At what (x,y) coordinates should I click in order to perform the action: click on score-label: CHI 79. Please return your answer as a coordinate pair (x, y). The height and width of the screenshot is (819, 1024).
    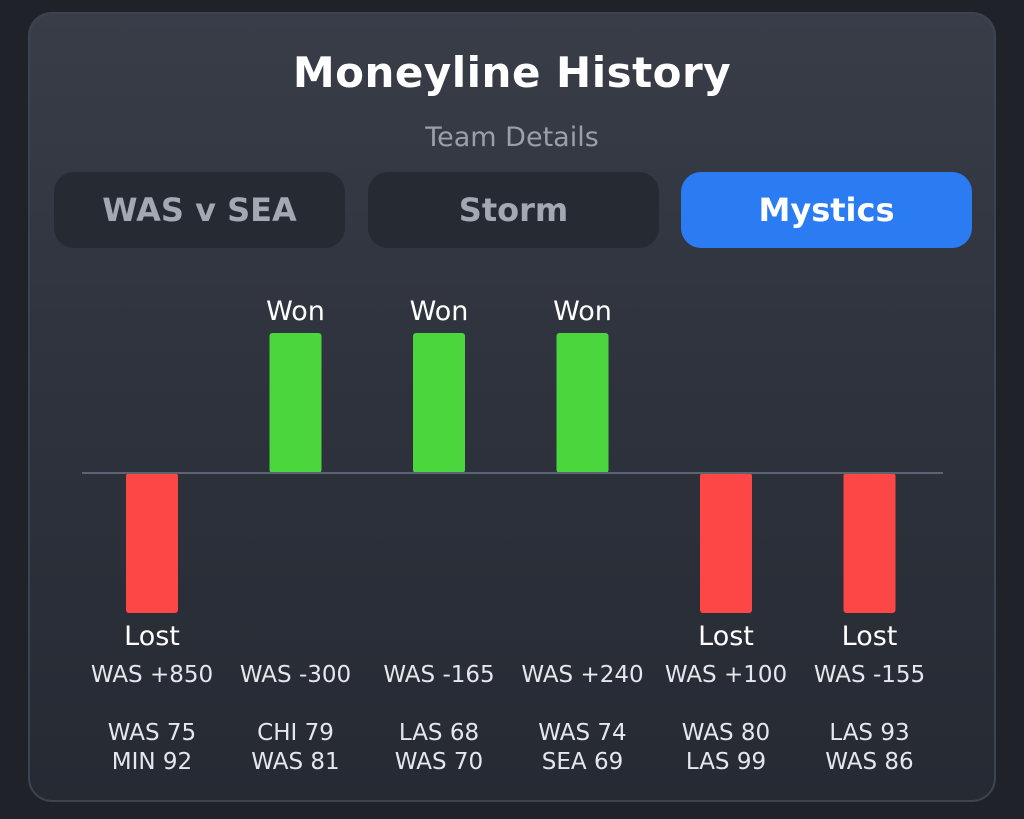
    Looking at the image, I should click on (295, 733).